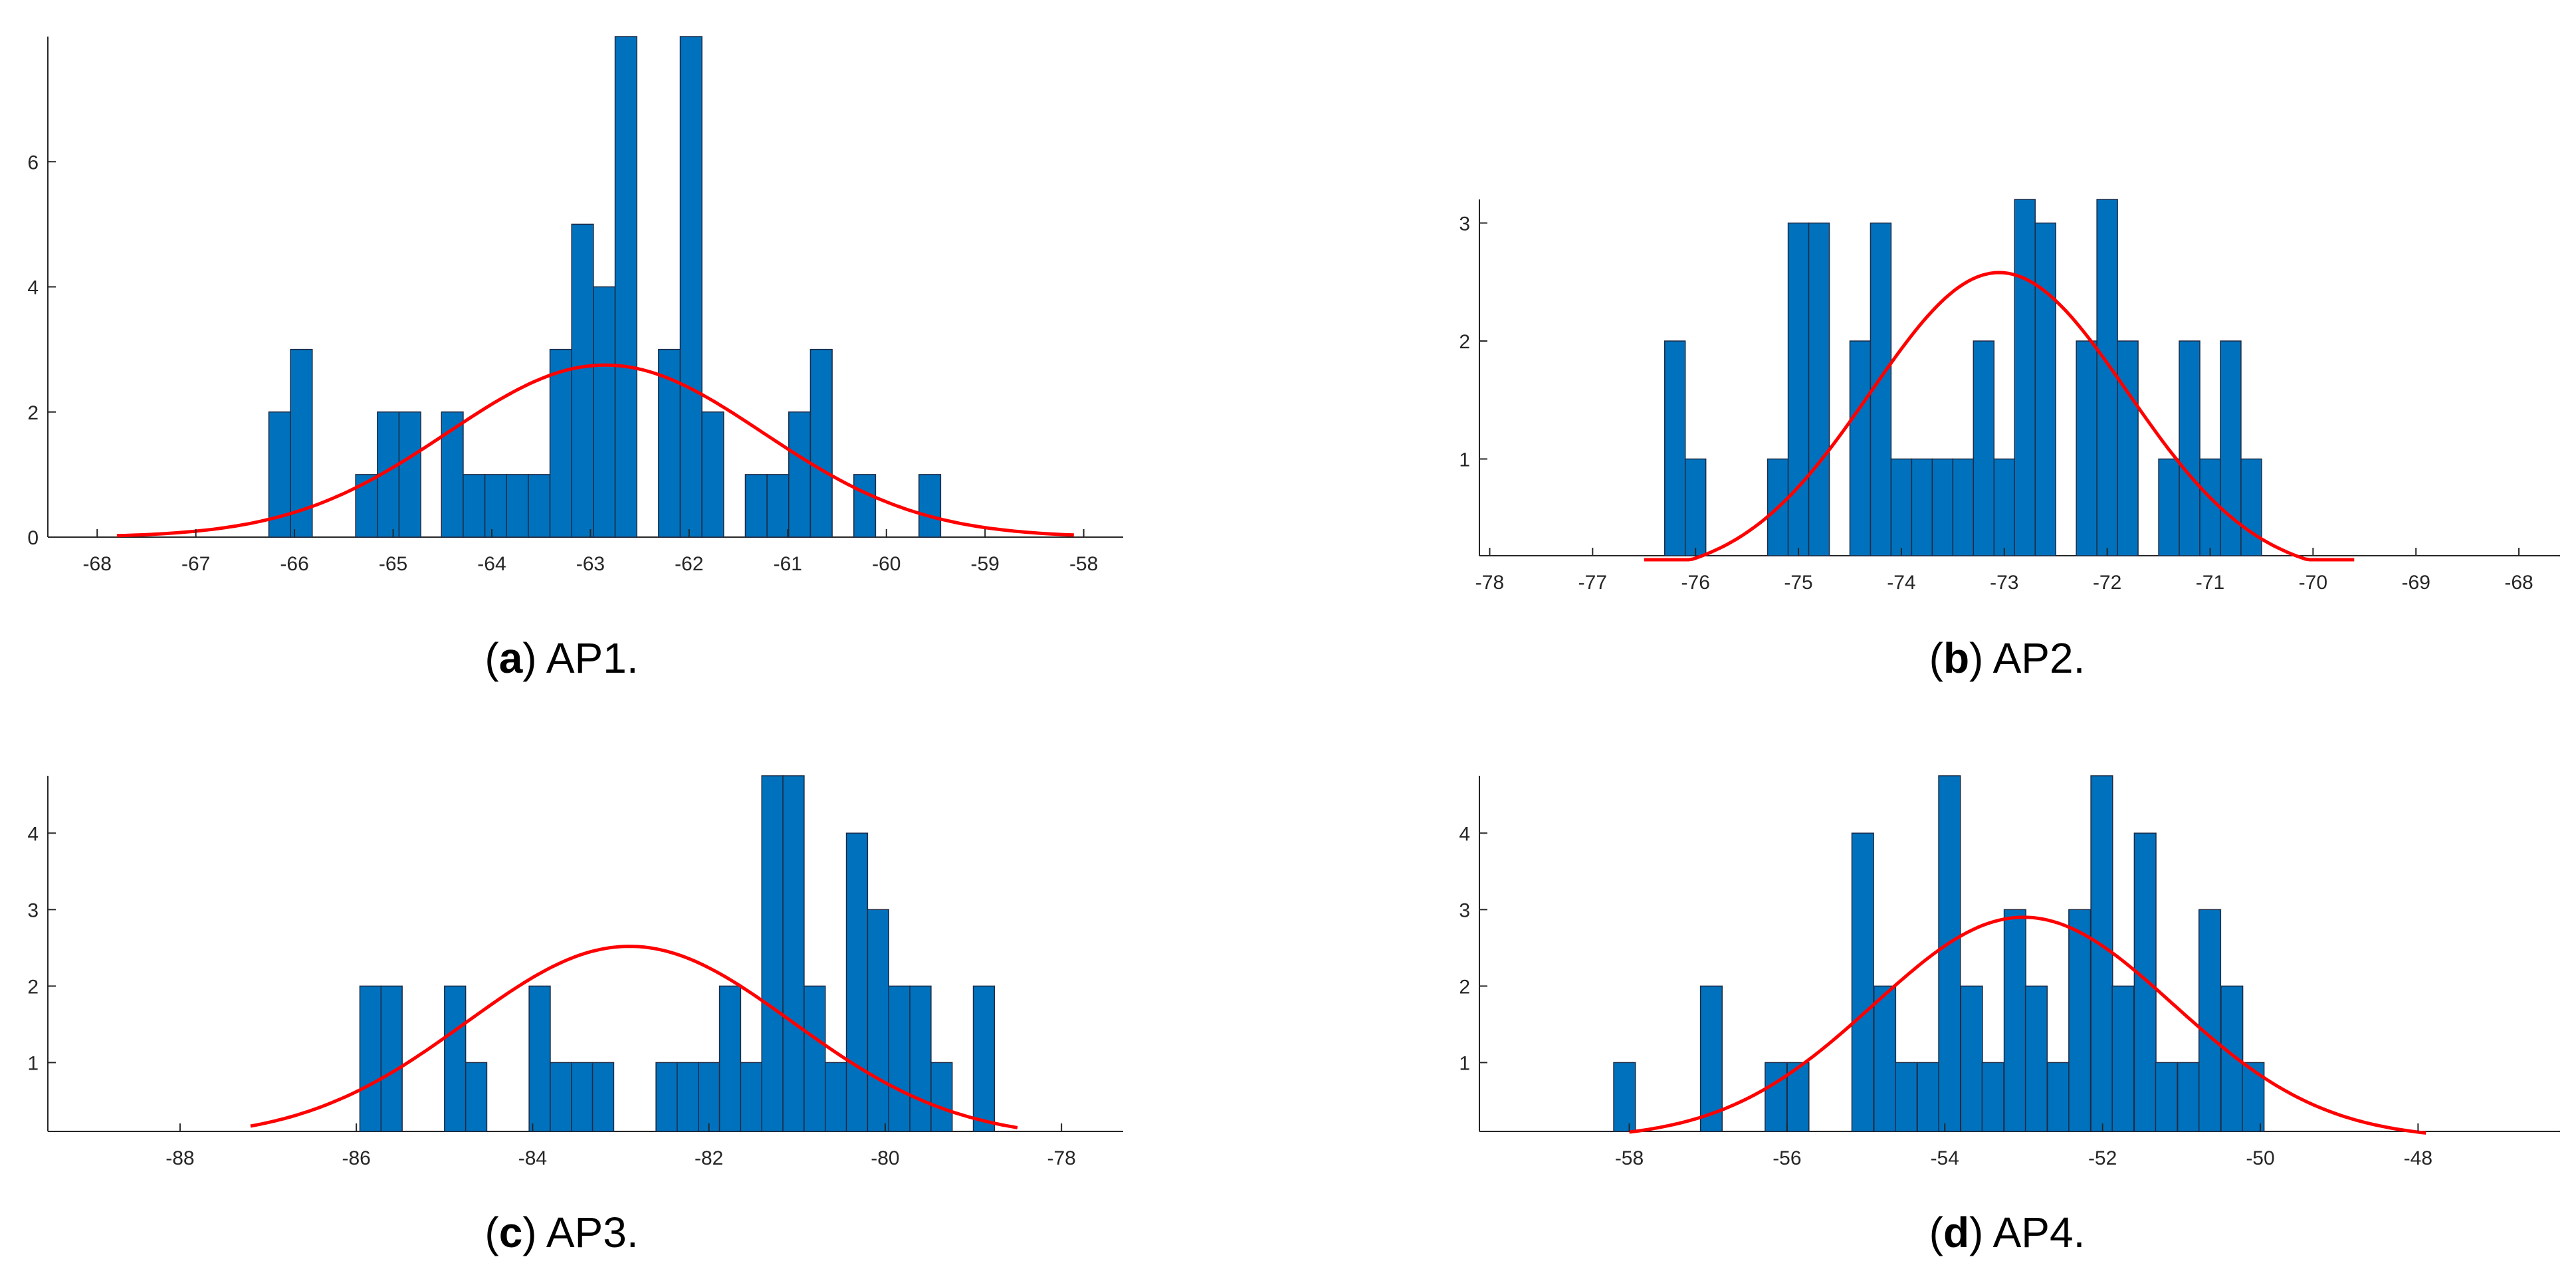 The width and height of the screenshot is (2576, 1269). What do you see at coordinates (2518, 583) in the screenshot?
I see `x-tick-label: -68` at bounding box center [2518, 583].